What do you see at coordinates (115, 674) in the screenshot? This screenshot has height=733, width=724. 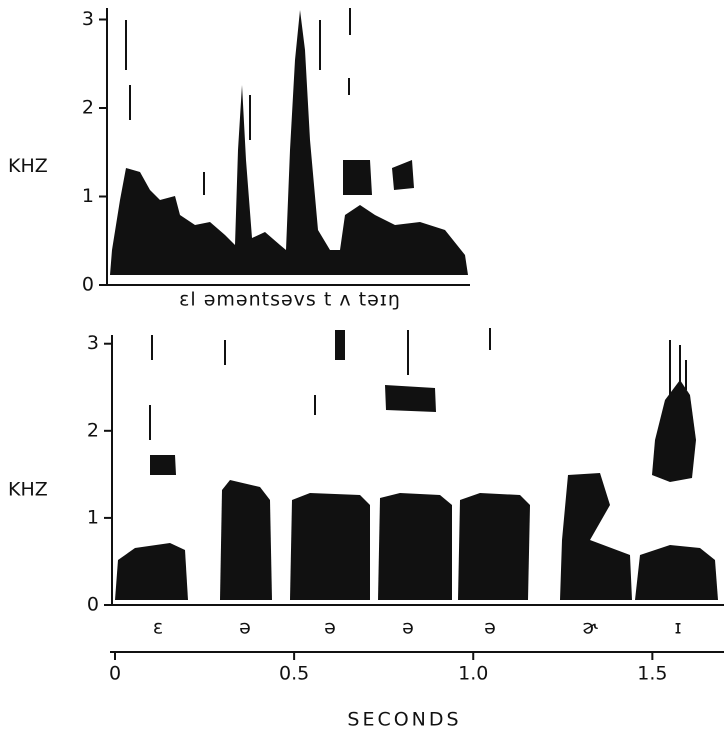 I see `x-tick-label: 0` at bounding box center [115, 674].